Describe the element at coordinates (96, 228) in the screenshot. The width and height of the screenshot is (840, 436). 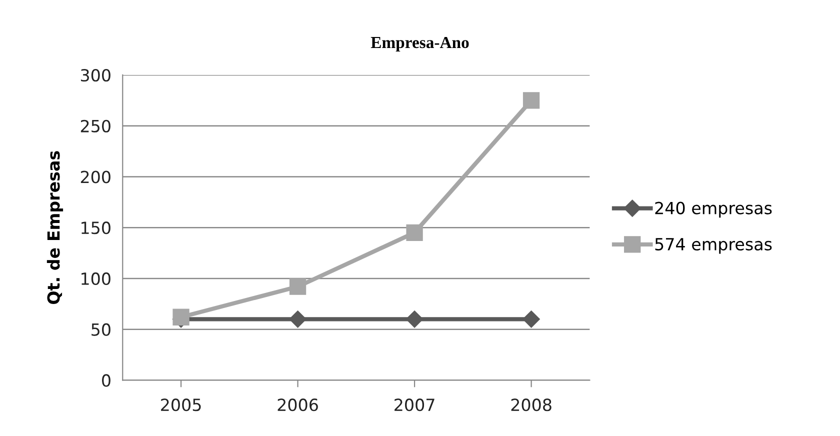
I see `y-tick-label: 150` at that location.